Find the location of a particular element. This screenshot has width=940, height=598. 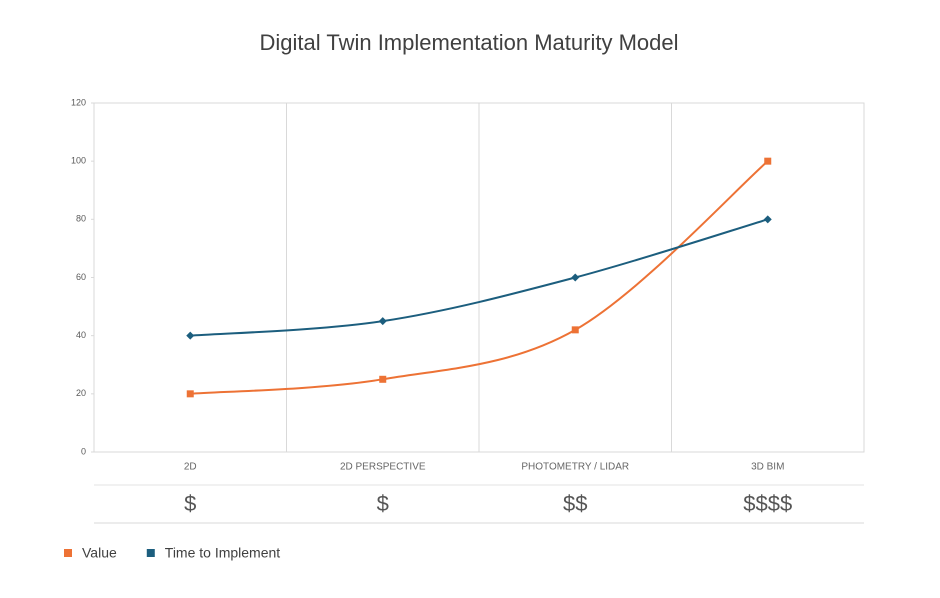

cost-label: $$$$ is located at coordinates (767, 503).